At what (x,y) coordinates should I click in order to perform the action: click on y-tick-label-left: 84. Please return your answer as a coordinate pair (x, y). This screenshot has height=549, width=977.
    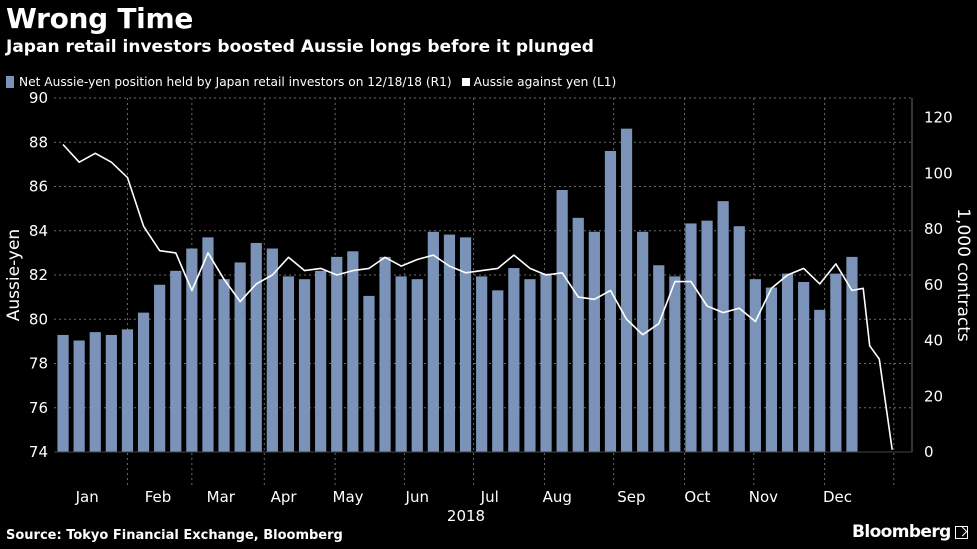
    Looking at the image, I should click on (38, 231).